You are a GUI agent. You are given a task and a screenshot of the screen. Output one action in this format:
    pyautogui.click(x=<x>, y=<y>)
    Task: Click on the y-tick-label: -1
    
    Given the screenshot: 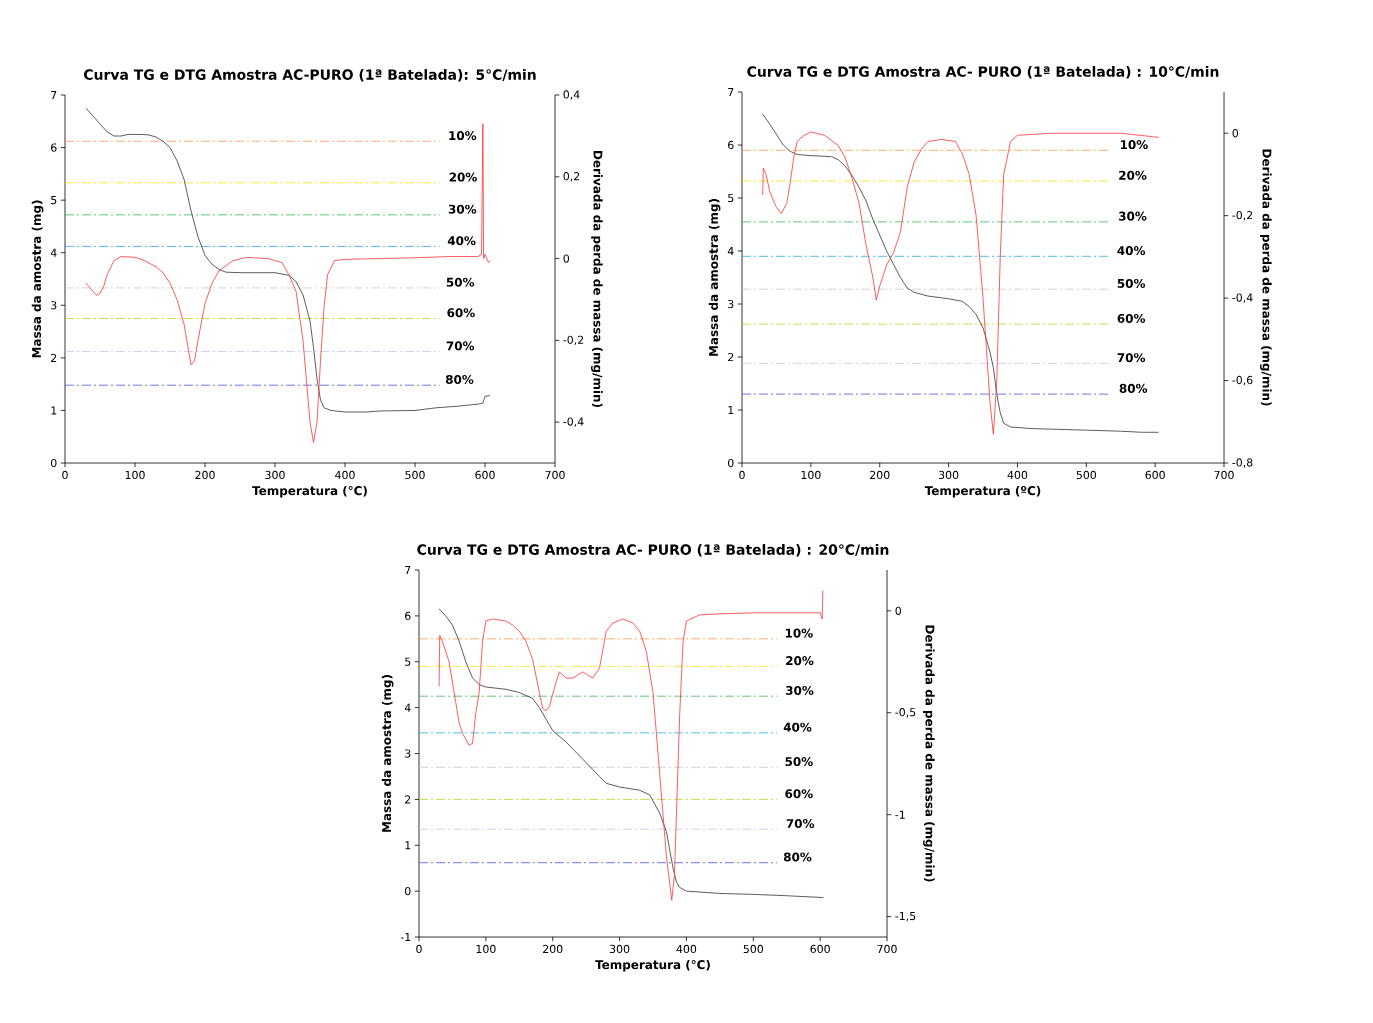 What is the action you would take?
    pyautogui.click(x=405, y=937)
    